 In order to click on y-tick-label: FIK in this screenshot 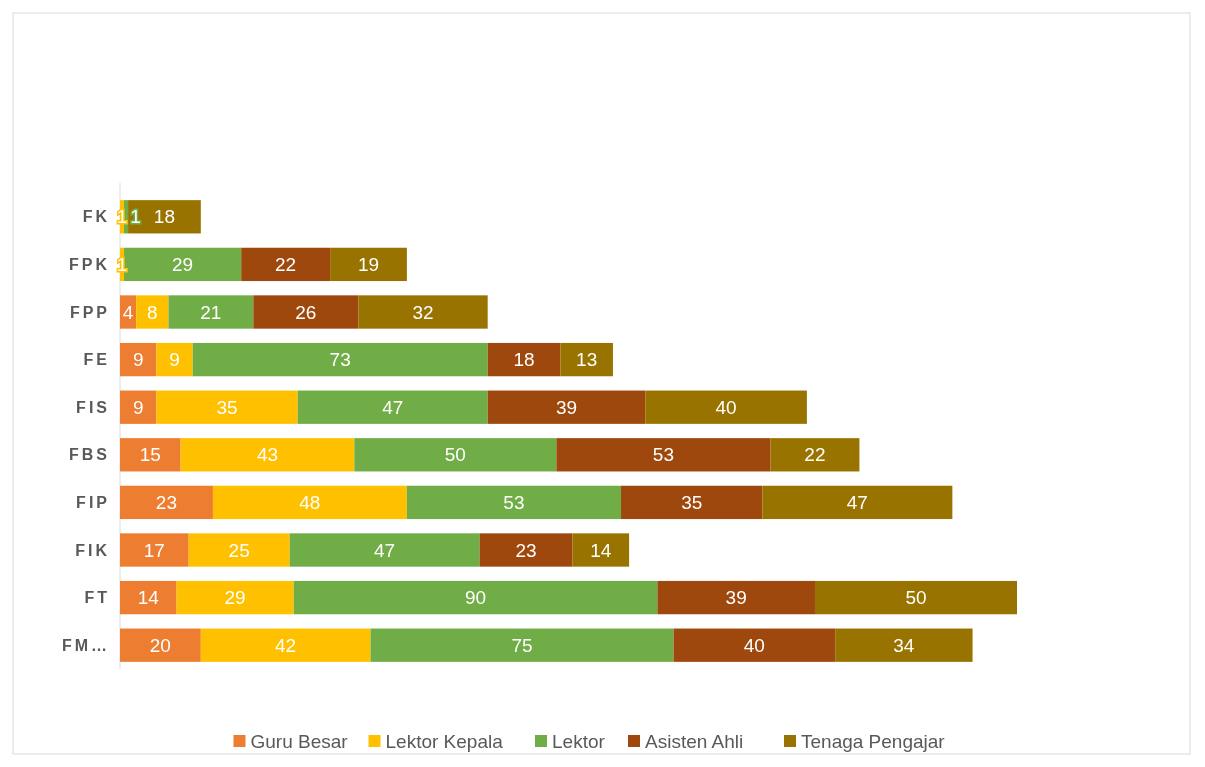, I will do `click(92, 550)`.